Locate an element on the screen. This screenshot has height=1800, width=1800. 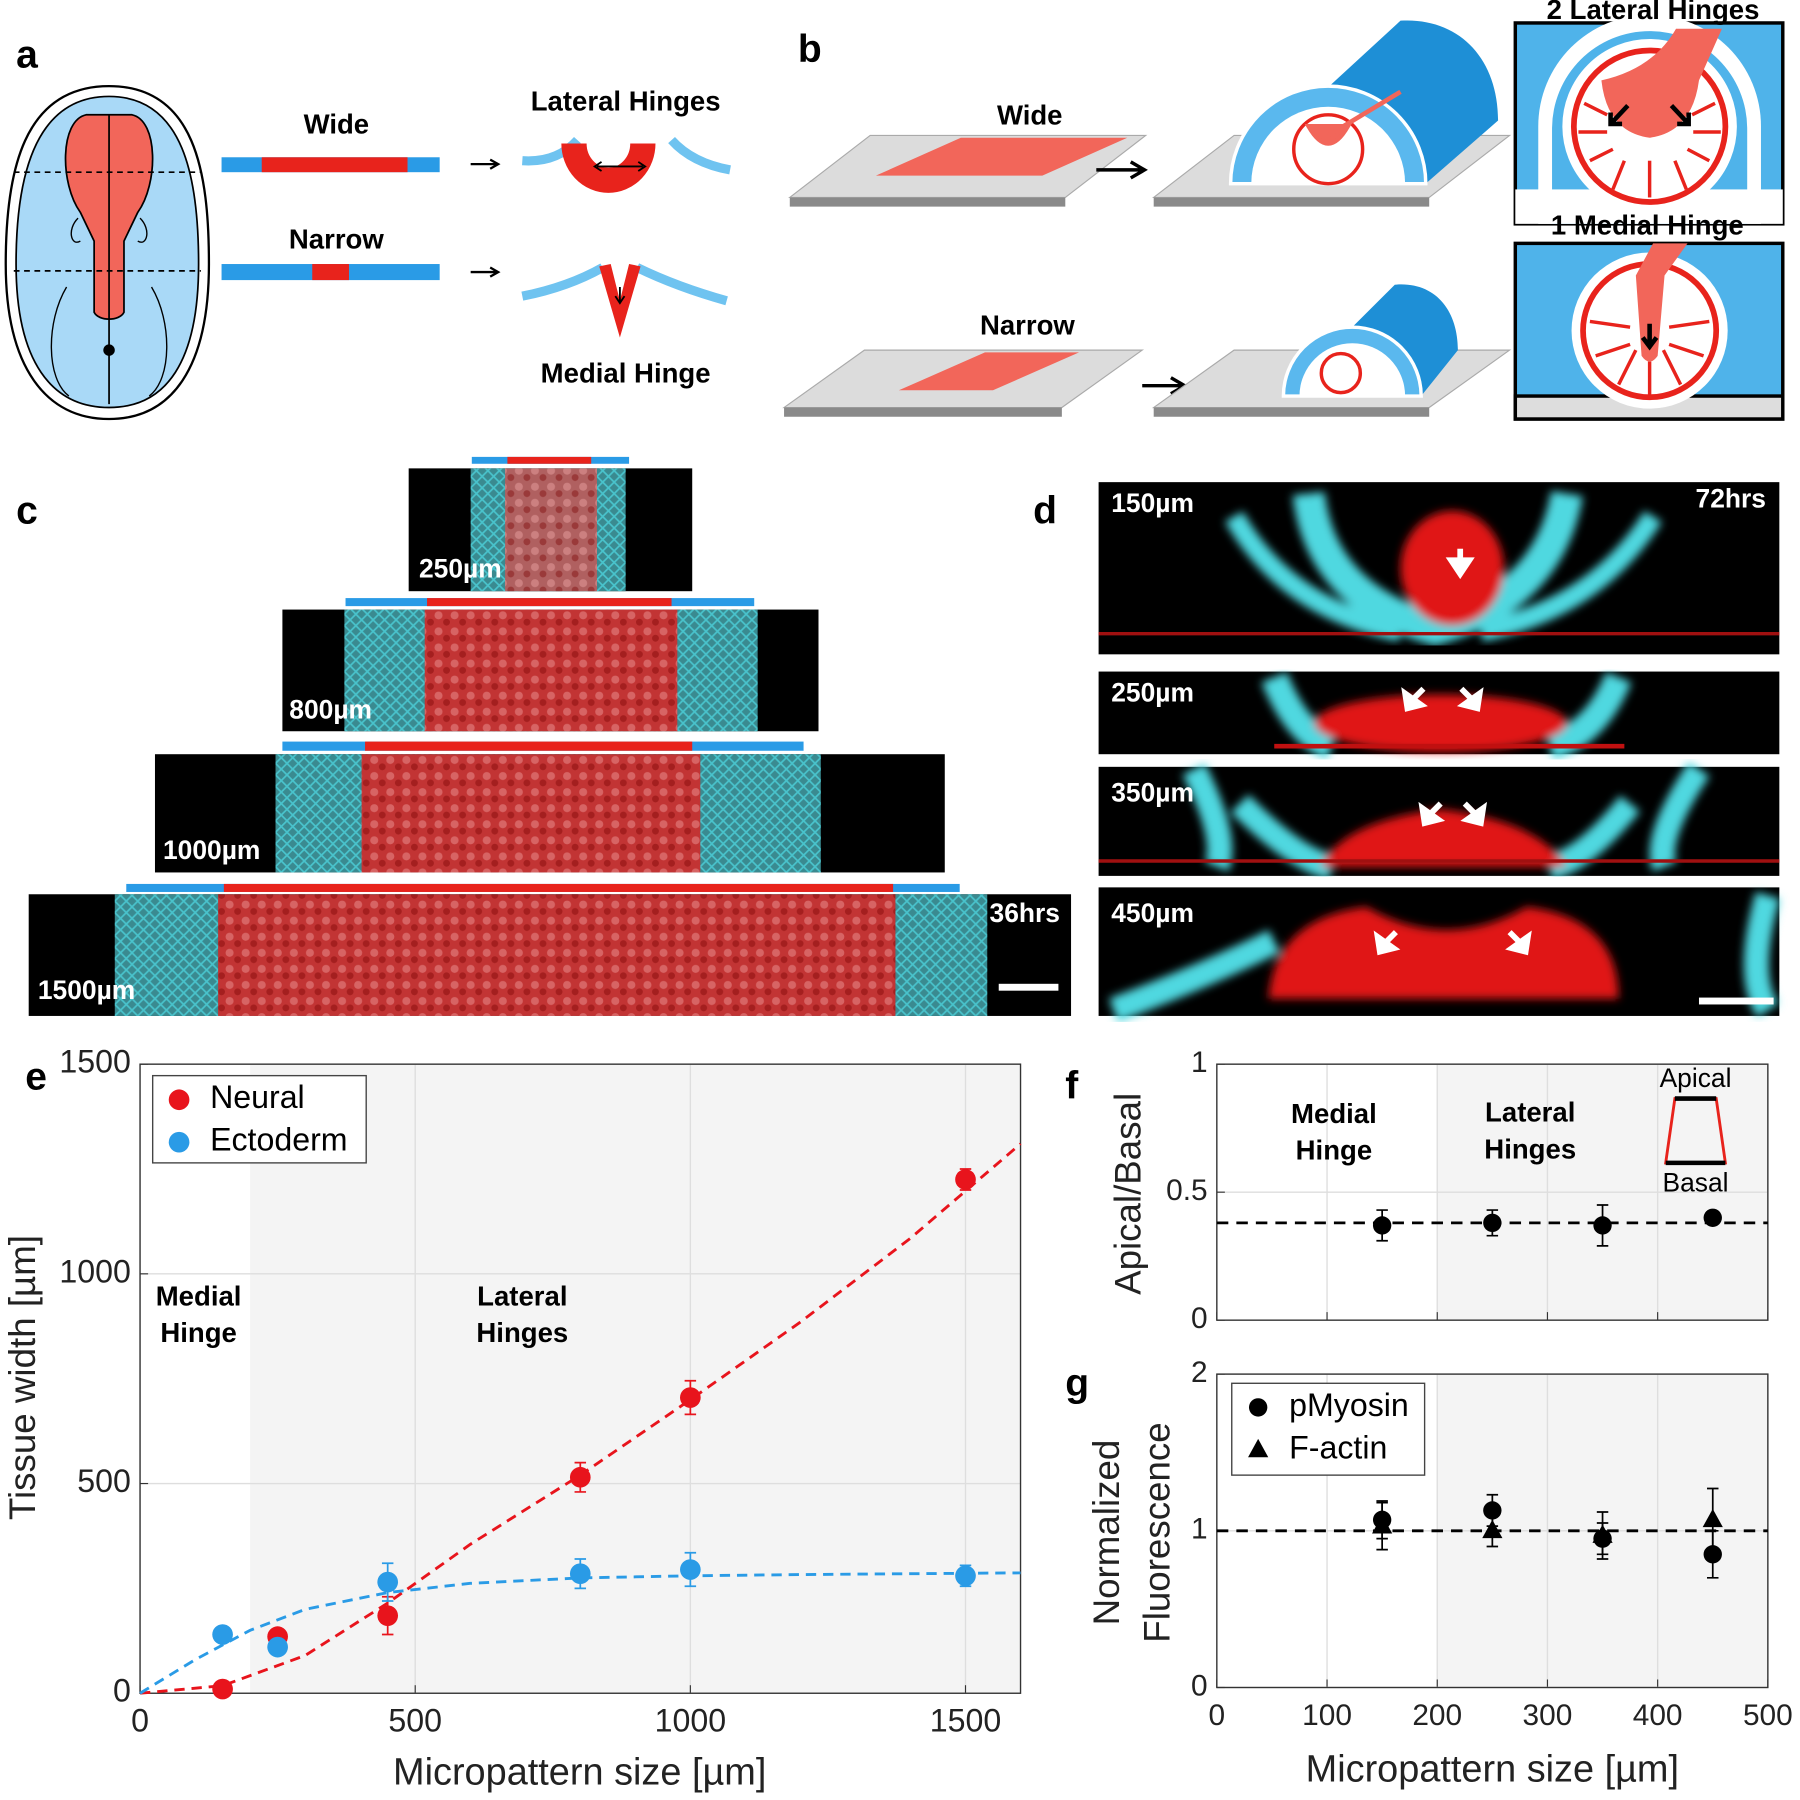
label: Lateral Hinges is located at coordinates (626, 101).